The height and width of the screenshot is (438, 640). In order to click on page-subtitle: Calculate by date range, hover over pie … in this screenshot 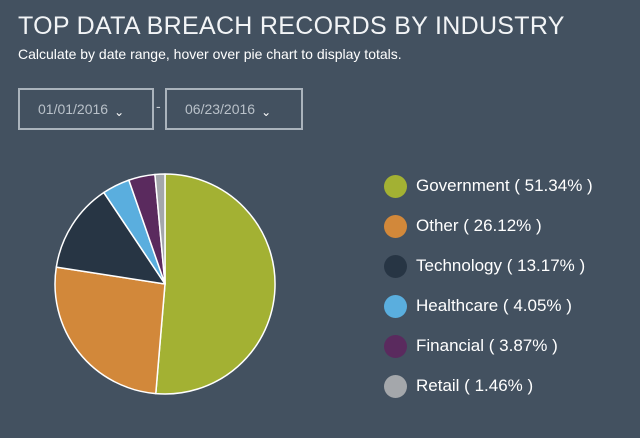, I will do `click(210, 54)`.